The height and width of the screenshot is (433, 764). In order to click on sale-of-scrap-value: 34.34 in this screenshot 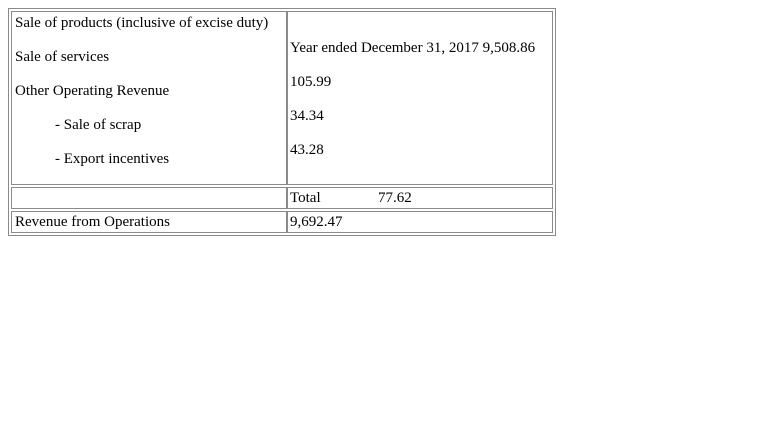, I will do `click(307, 116)`.